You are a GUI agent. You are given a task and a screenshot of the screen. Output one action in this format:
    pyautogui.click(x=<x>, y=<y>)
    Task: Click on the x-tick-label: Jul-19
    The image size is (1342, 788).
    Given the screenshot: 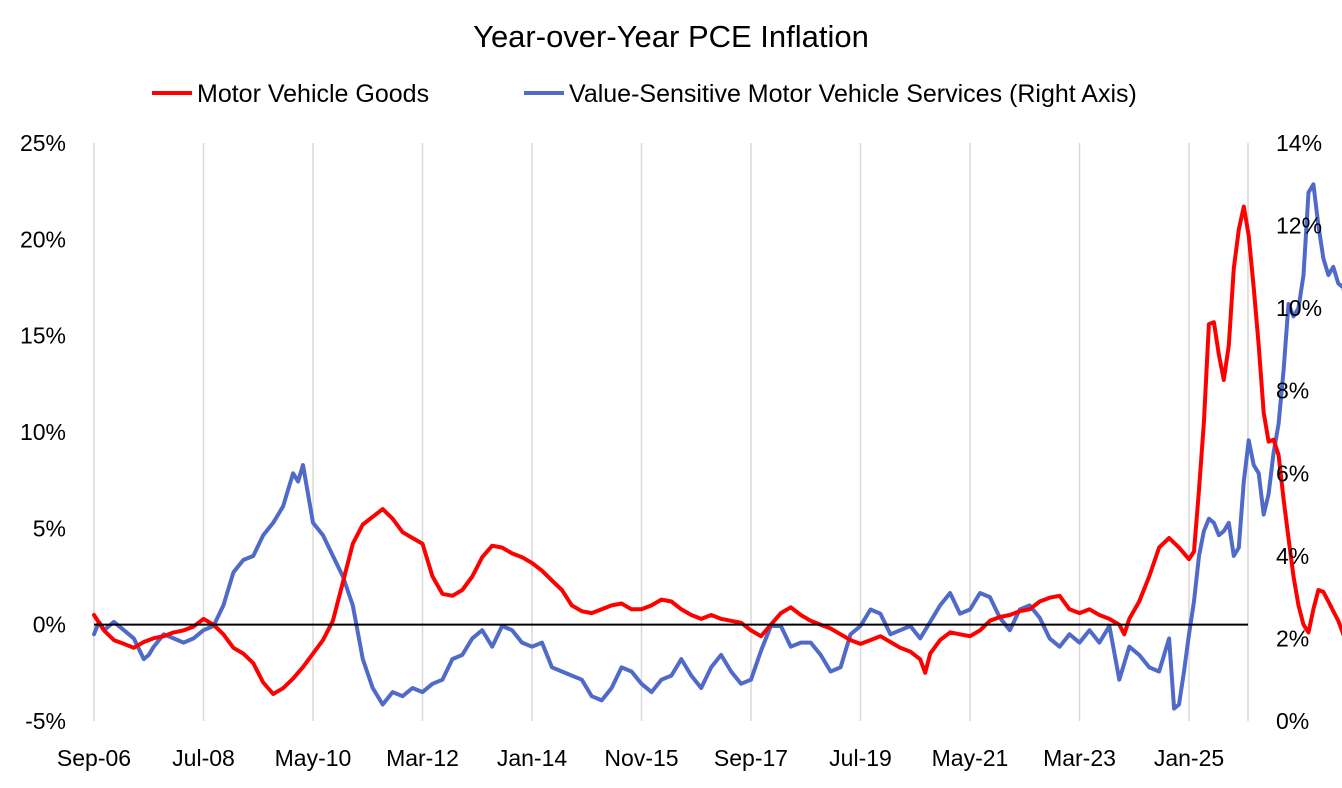 What is the action you would take?
    pyautogui.click(x=860, y=758)
    